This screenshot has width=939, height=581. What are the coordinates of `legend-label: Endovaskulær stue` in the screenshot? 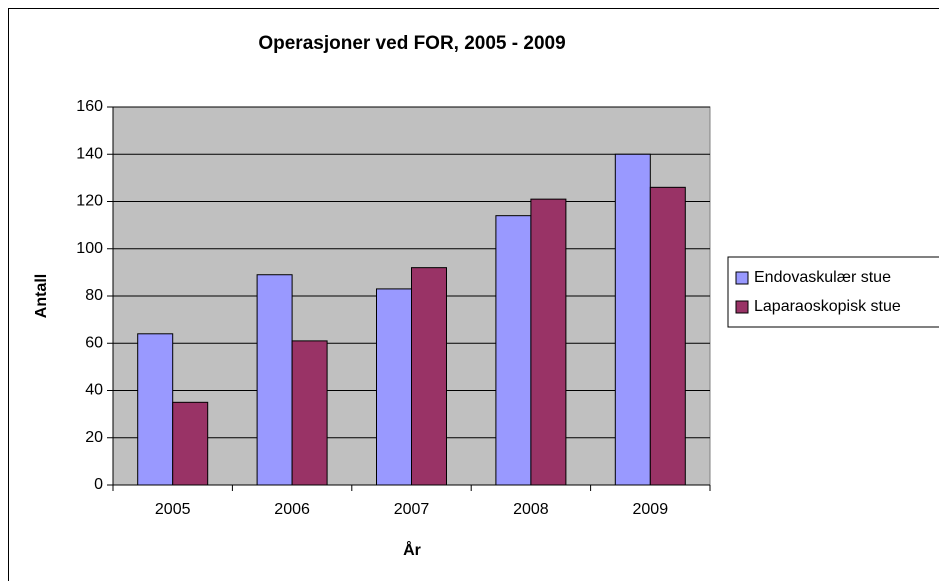 It's located at (822, 277).